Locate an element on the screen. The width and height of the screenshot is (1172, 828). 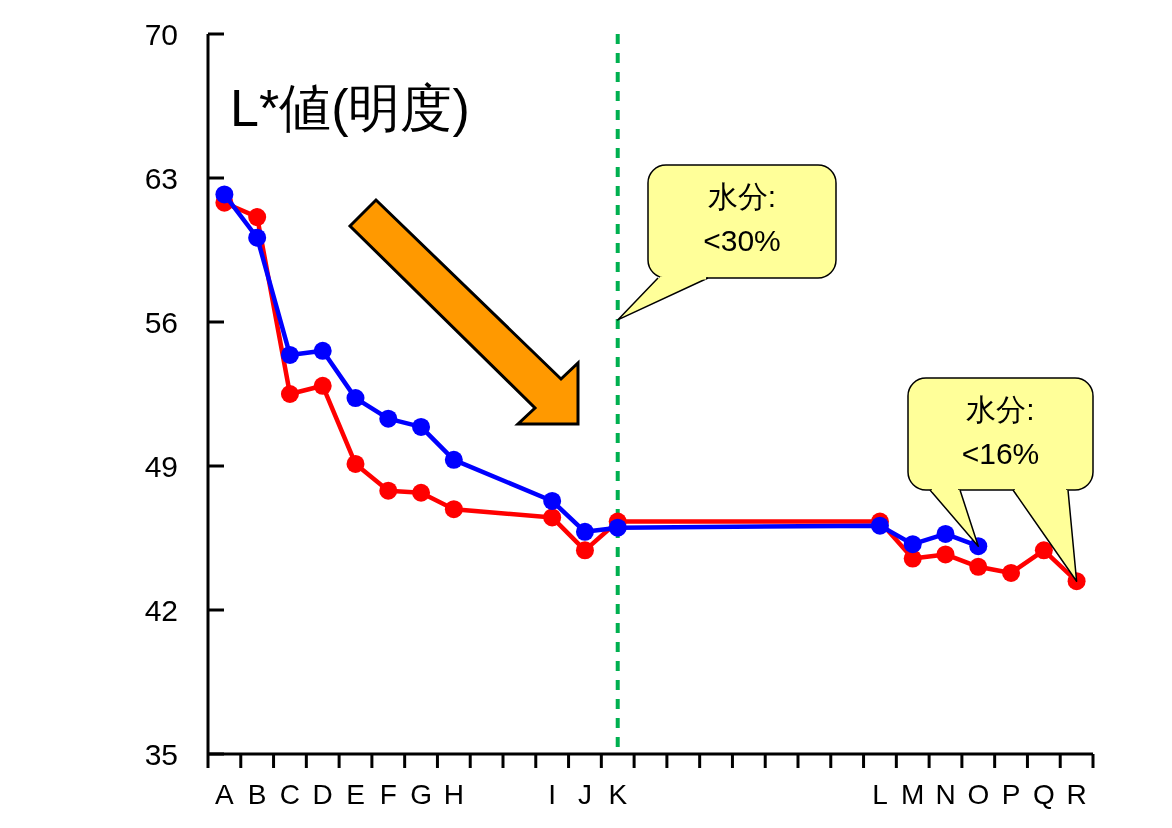
x-tick-label: H is located at coordinates (453, 794).